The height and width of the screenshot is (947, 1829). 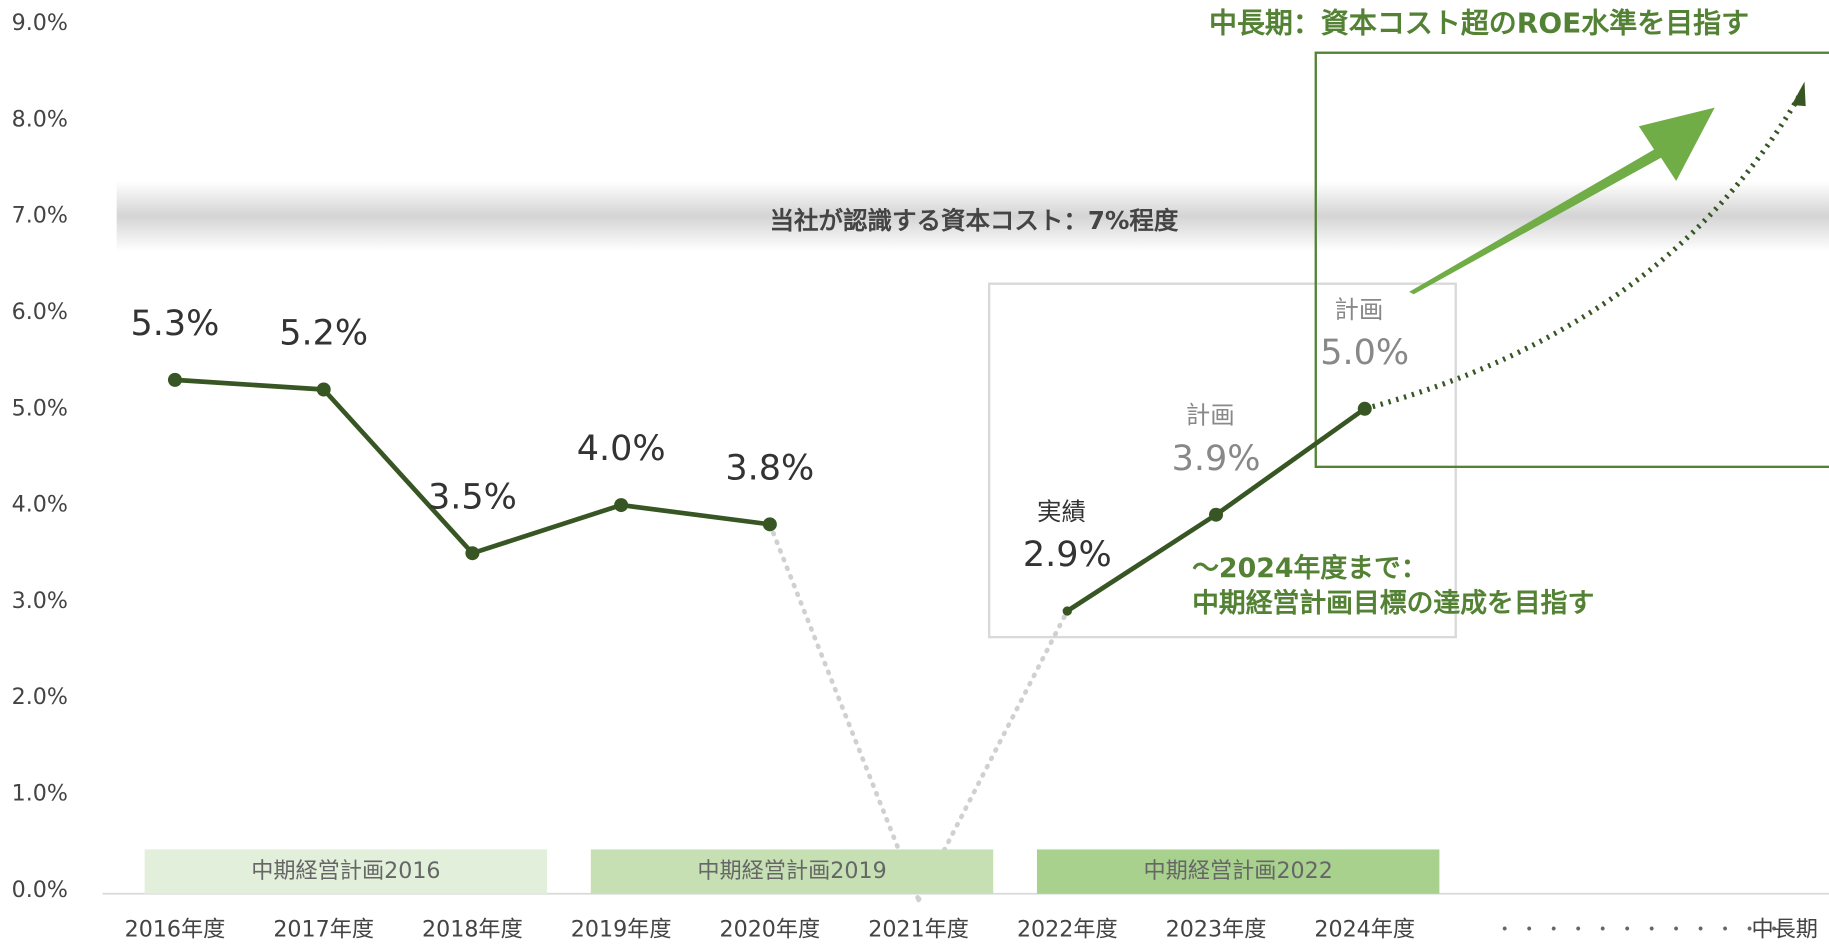 What do you see at coordinates (1216, 459) in the screenshot?
I see `value-label: 3.9%` at bounding box center [1216, 459].